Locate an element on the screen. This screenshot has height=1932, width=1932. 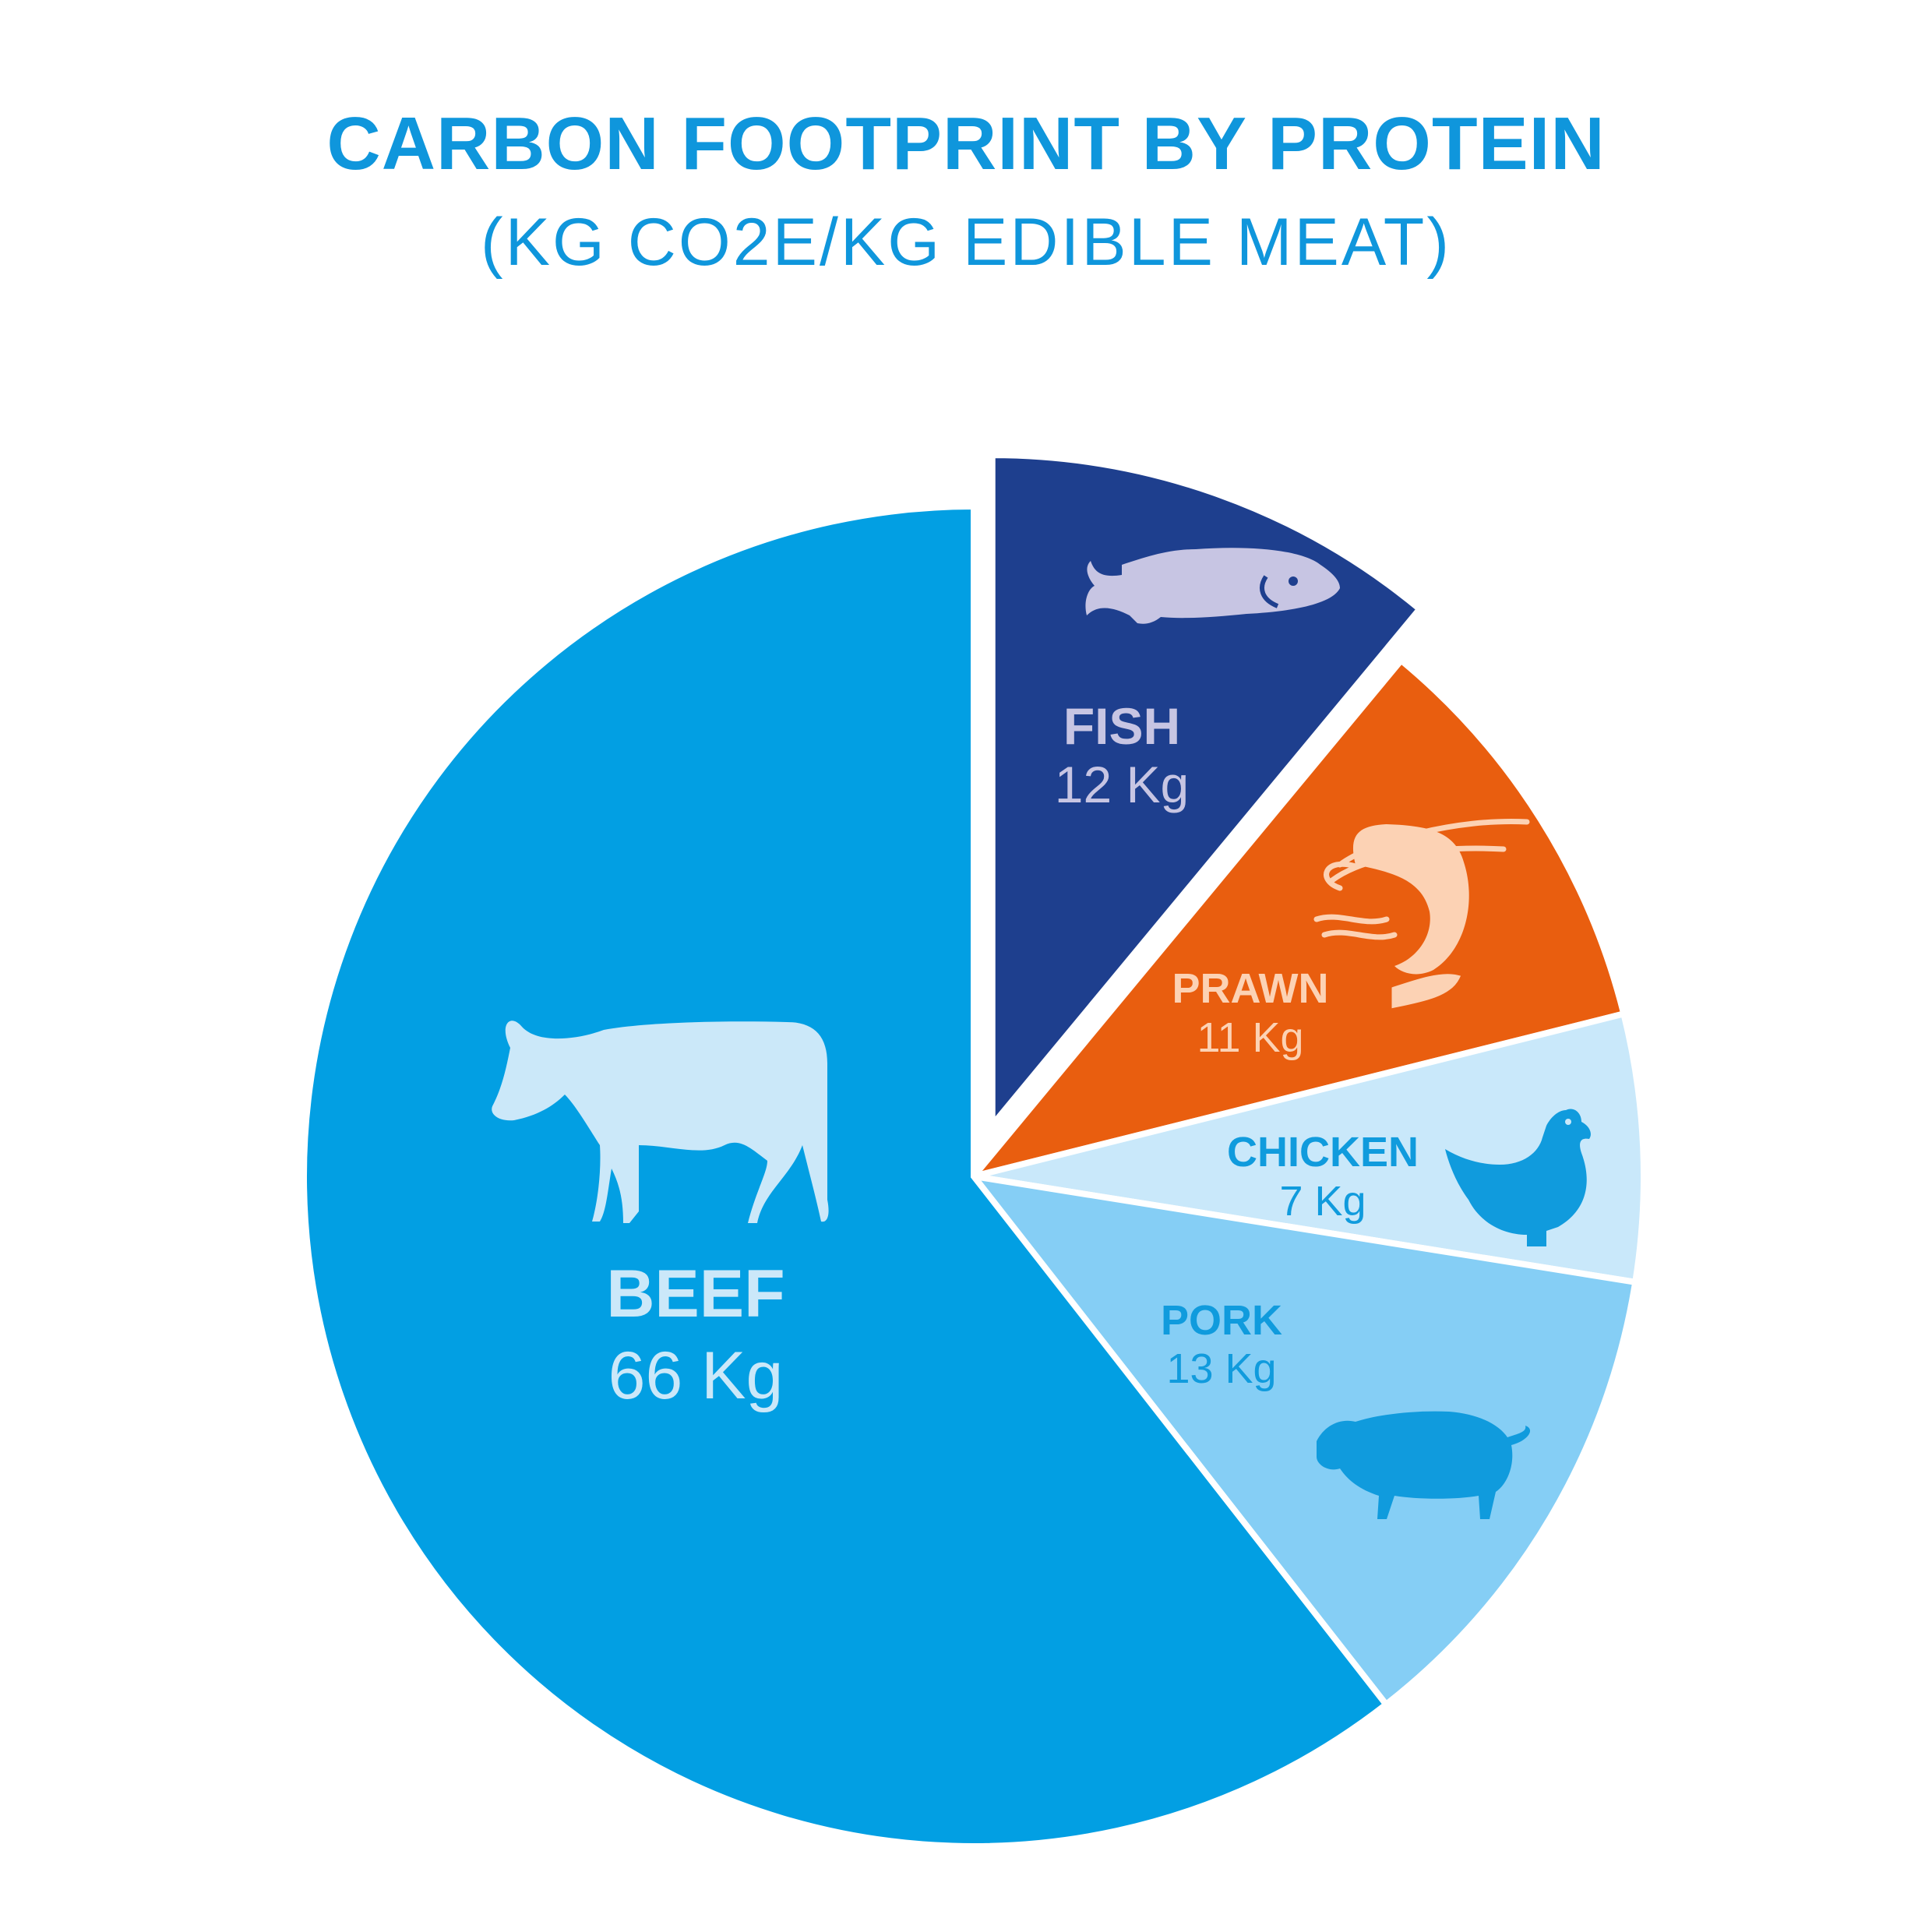
slice-label-chicken: CHICKEN is located at coordinates (1323, 1152).